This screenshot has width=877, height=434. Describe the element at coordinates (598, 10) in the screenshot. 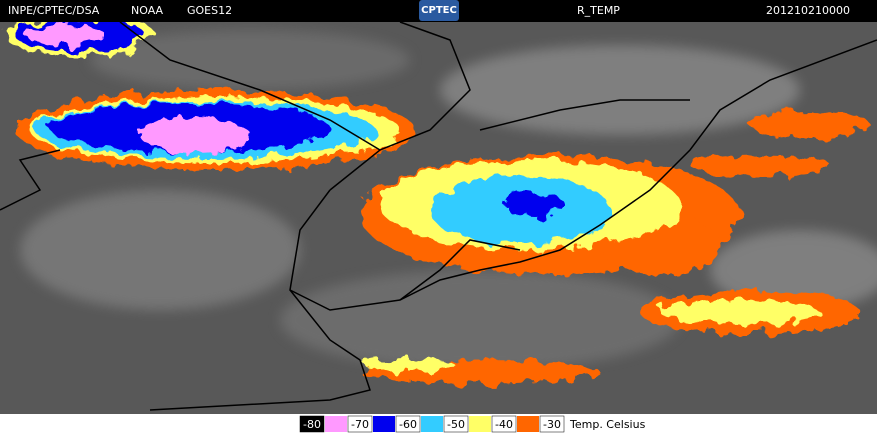

I see `header-product: R_TEMP` at that location.